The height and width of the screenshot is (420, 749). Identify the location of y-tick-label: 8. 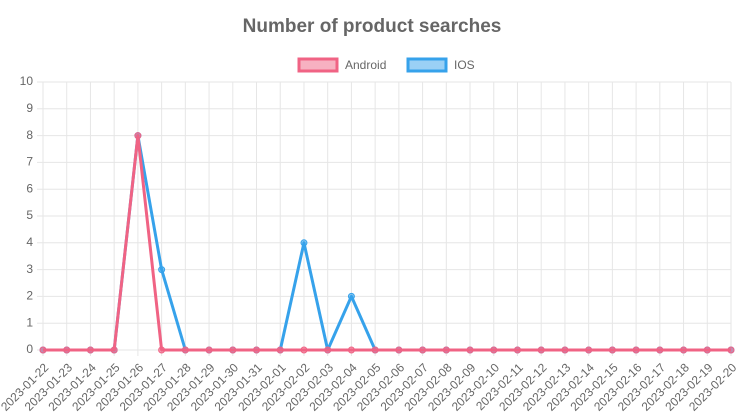
(29, 135).